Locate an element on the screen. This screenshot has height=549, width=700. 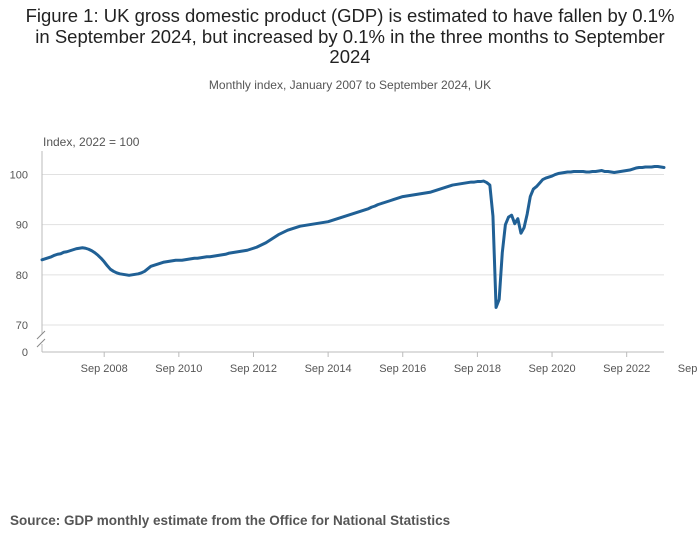
y-axis-ticks: 70 80 90 100 0 is located at coordinates (19, 264).